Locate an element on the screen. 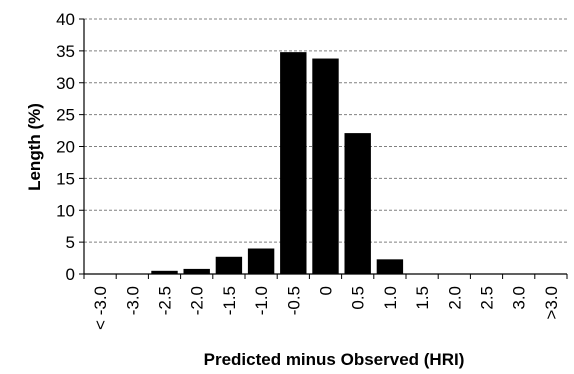 Image resolution: width=574 pixels, height=374 pixels. x-tick-label: -2.0 is located at coordinates (197, 300).